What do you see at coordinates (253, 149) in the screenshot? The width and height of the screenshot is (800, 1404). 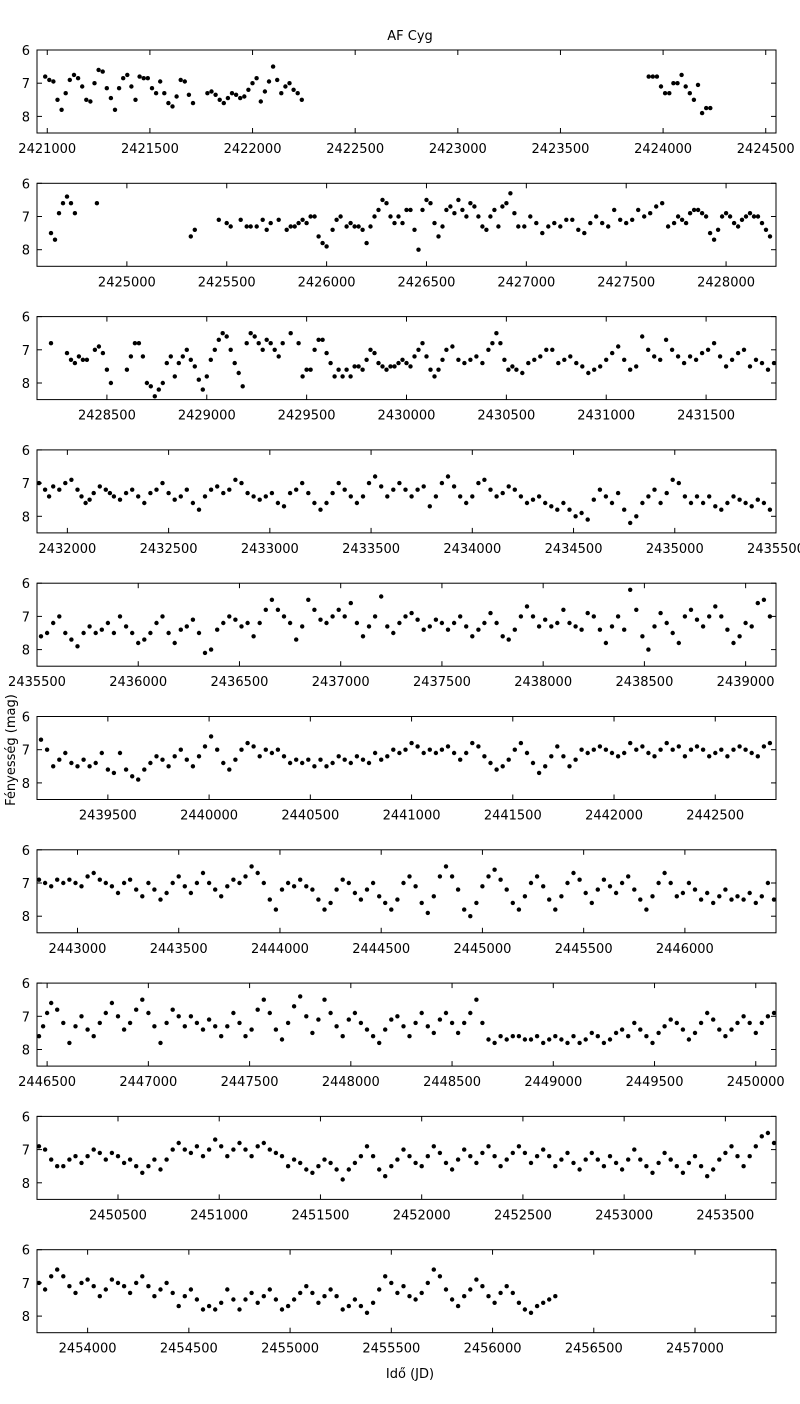 I see `x-tick-label: 2422000` at bounding box center [253, 149].